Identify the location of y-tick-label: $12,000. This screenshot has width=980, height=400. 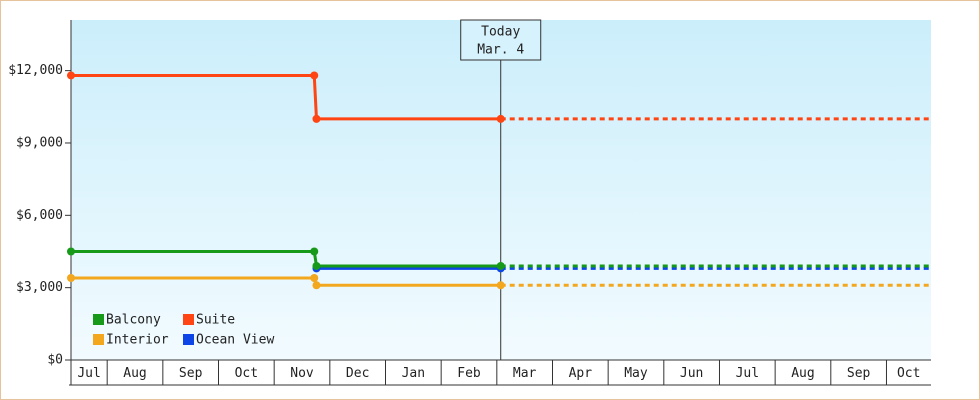
(35, 70).